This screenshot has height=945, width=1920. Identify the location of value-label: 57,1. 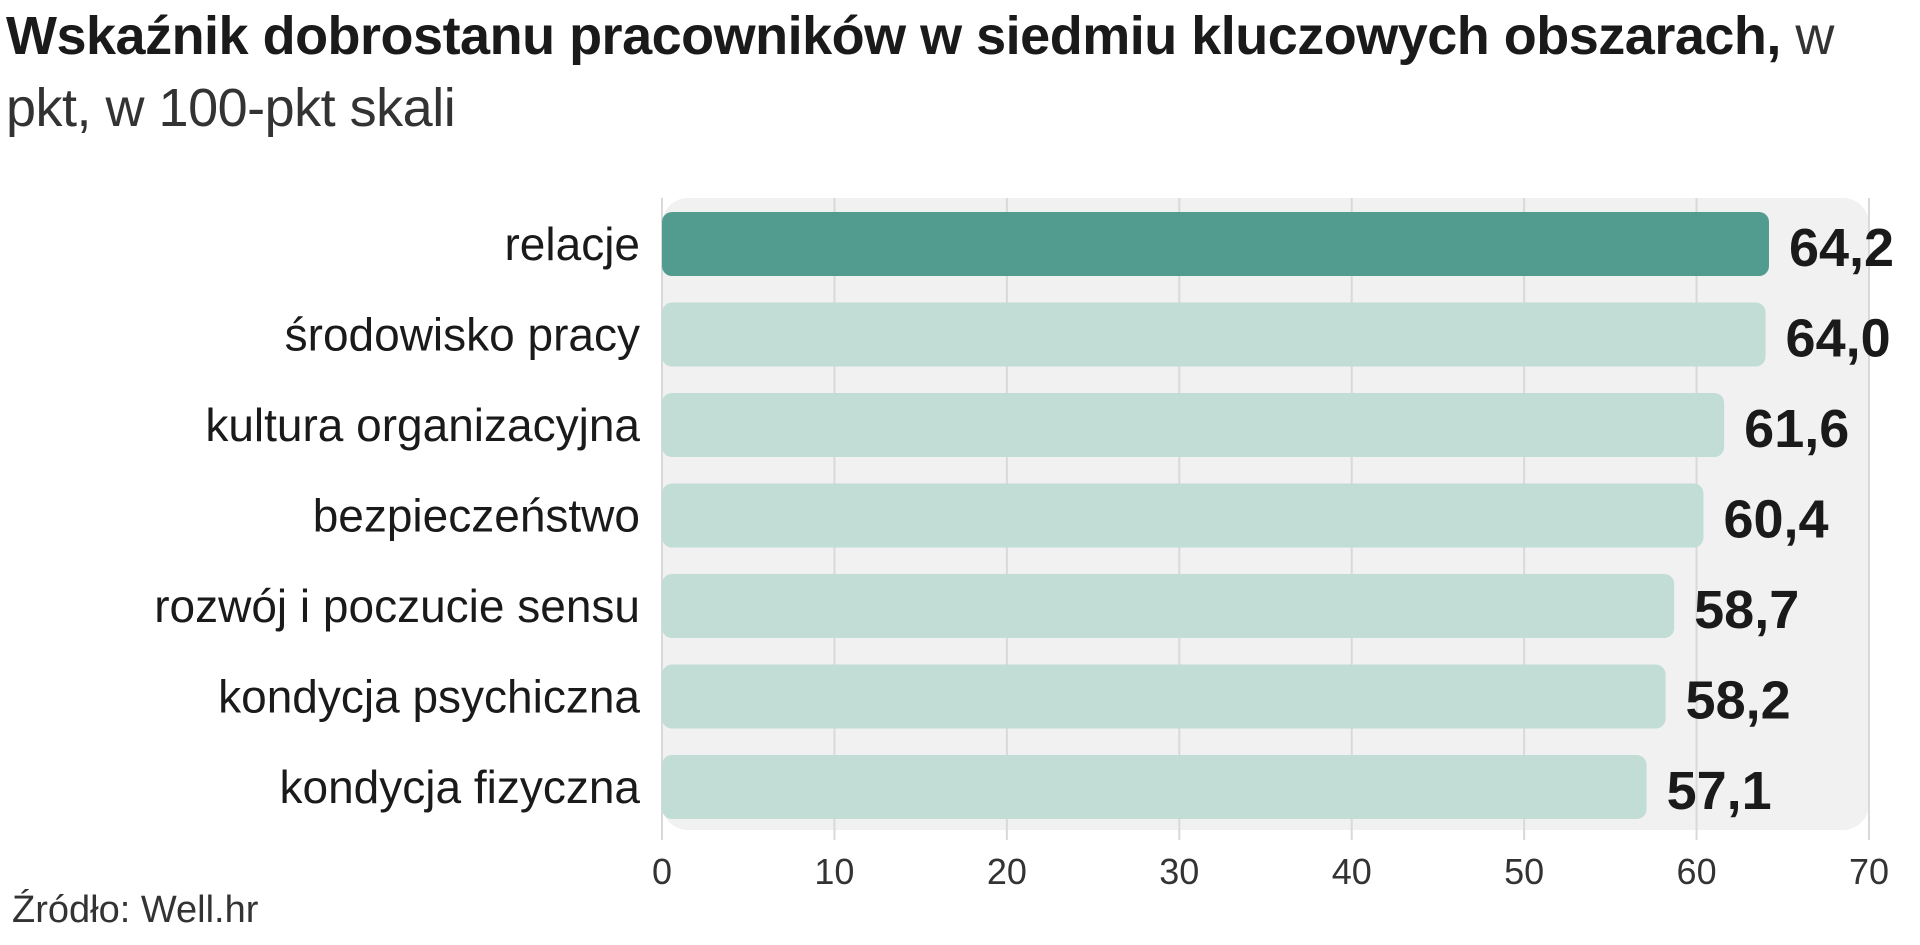
(1719, 791).